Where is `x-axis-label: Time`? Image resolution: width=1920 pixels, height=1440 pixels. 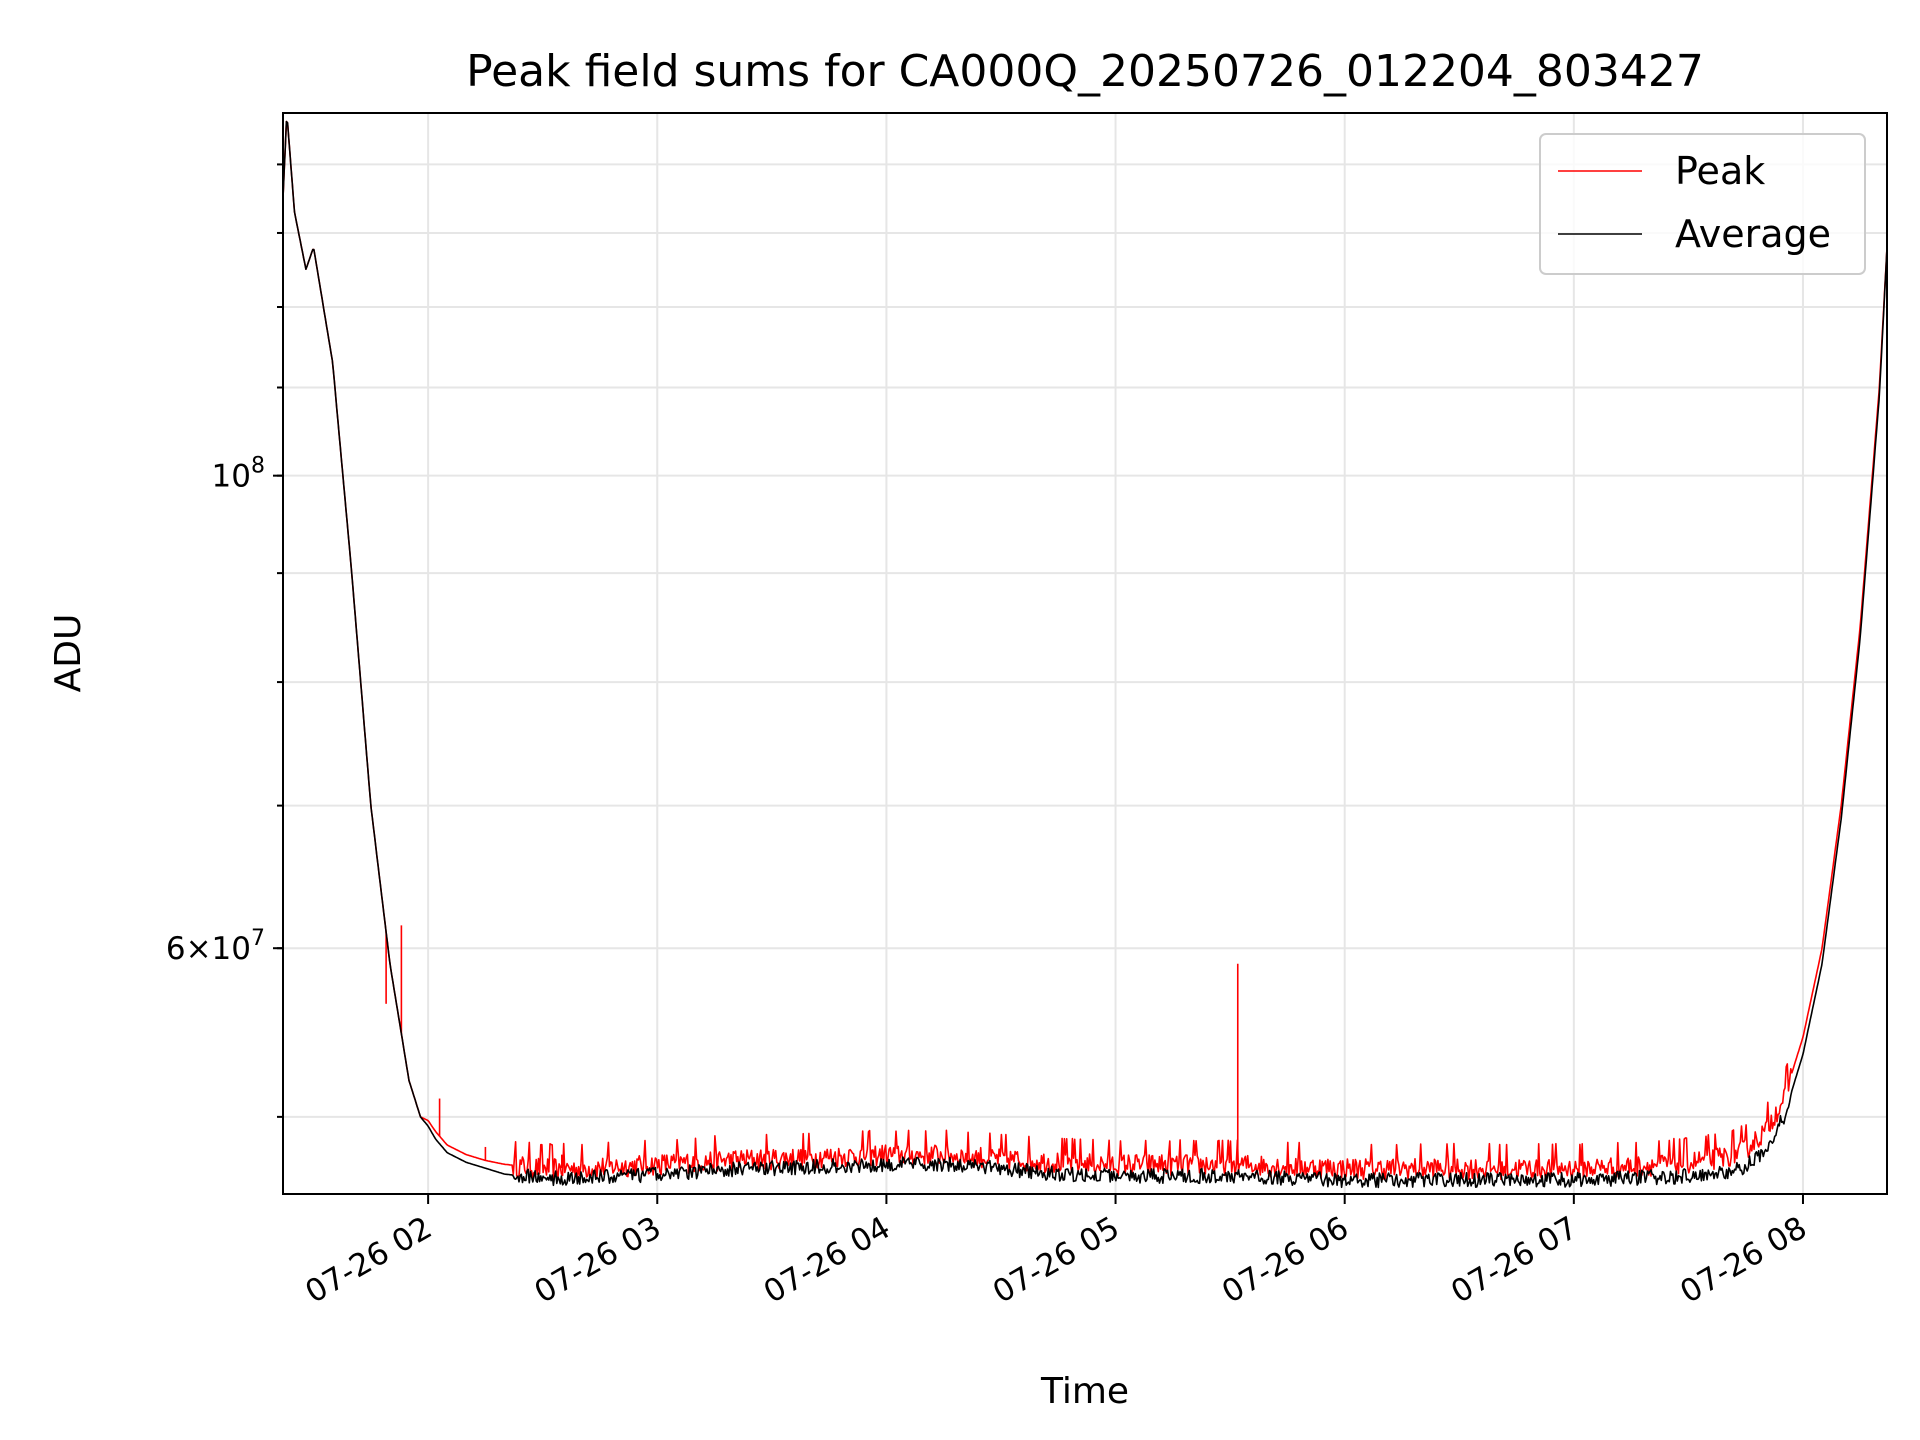 x-axis-label: Time is located at coordinates (1084, 1391).